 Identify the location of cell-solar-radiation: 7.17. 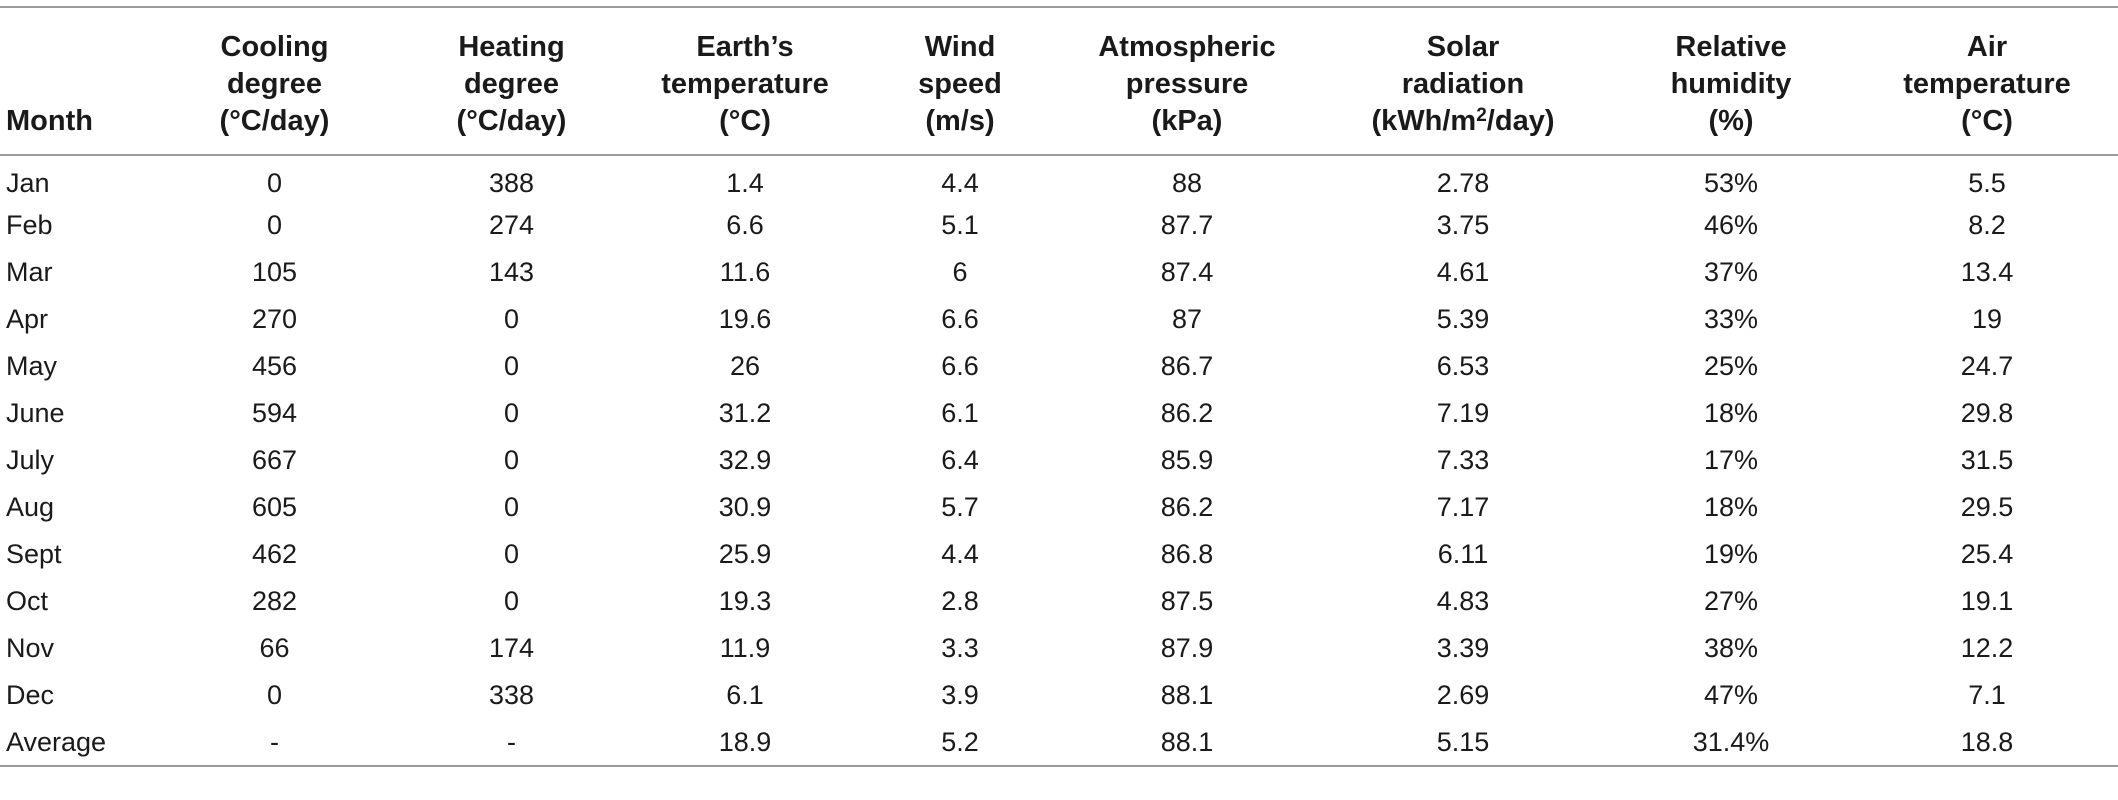
(1463, 507).